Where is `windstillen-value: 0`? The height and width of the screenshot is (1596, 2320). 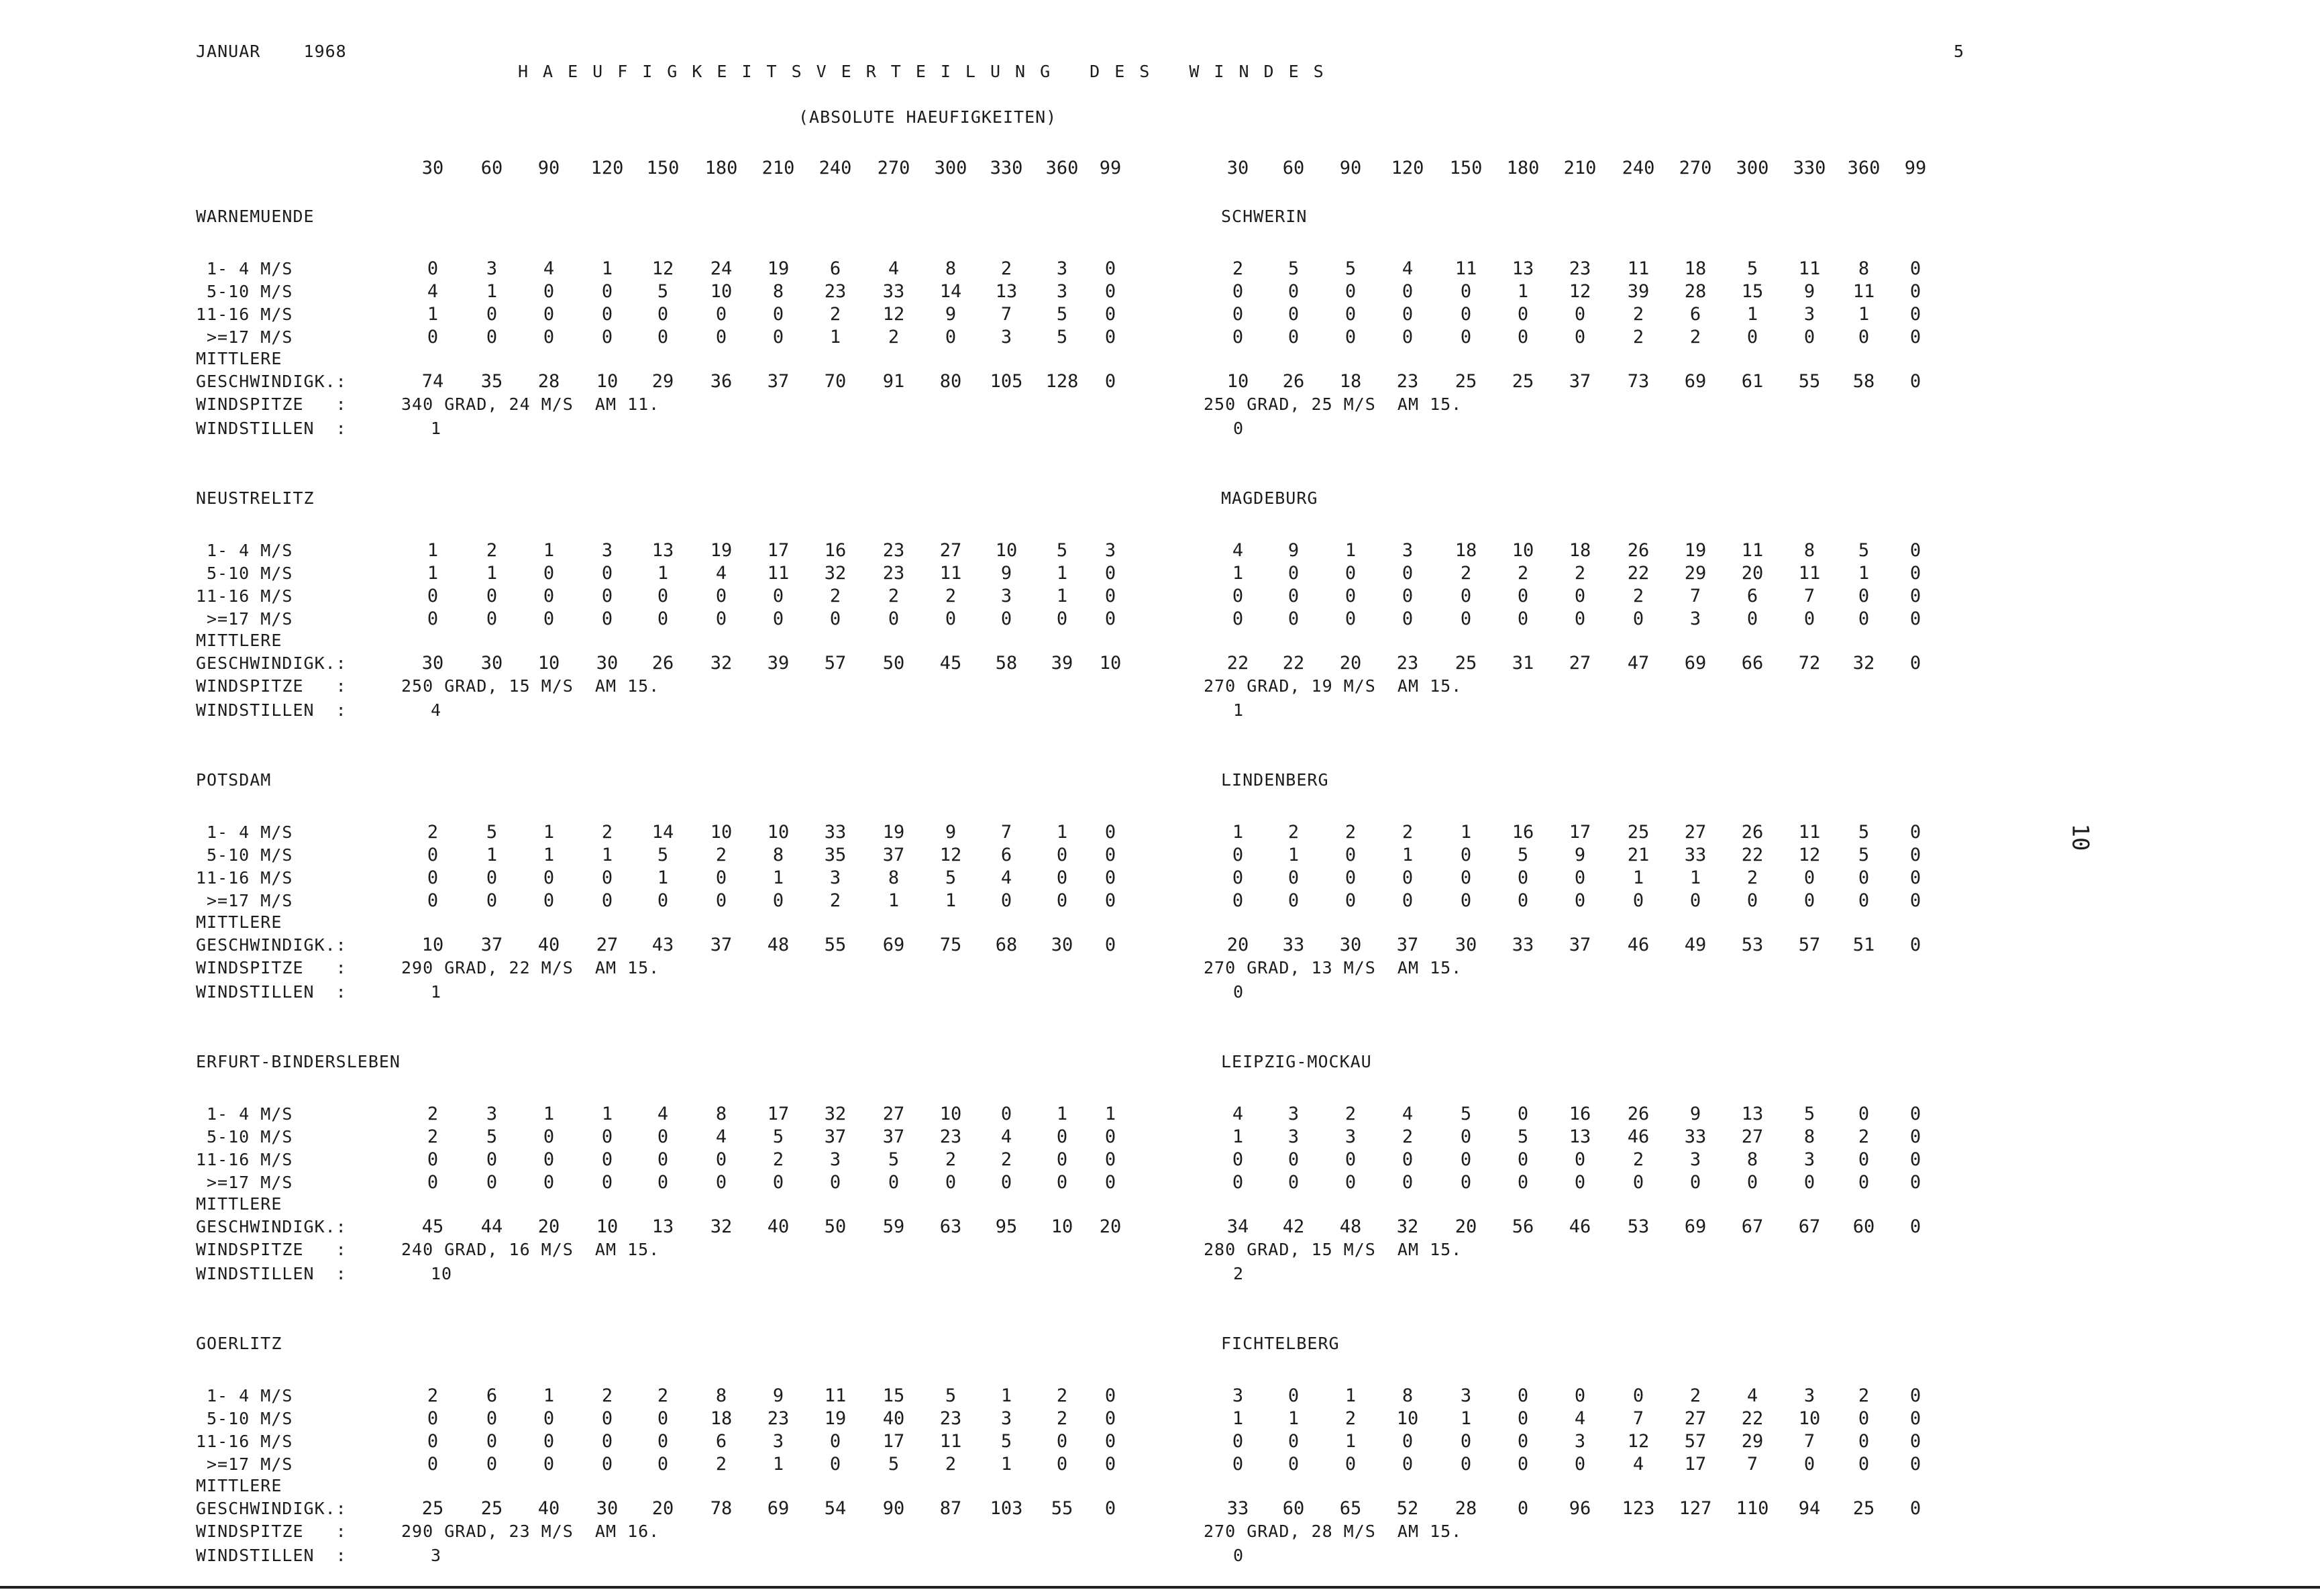 windstillen-value: 0 is located at coordinates (1239, 428).